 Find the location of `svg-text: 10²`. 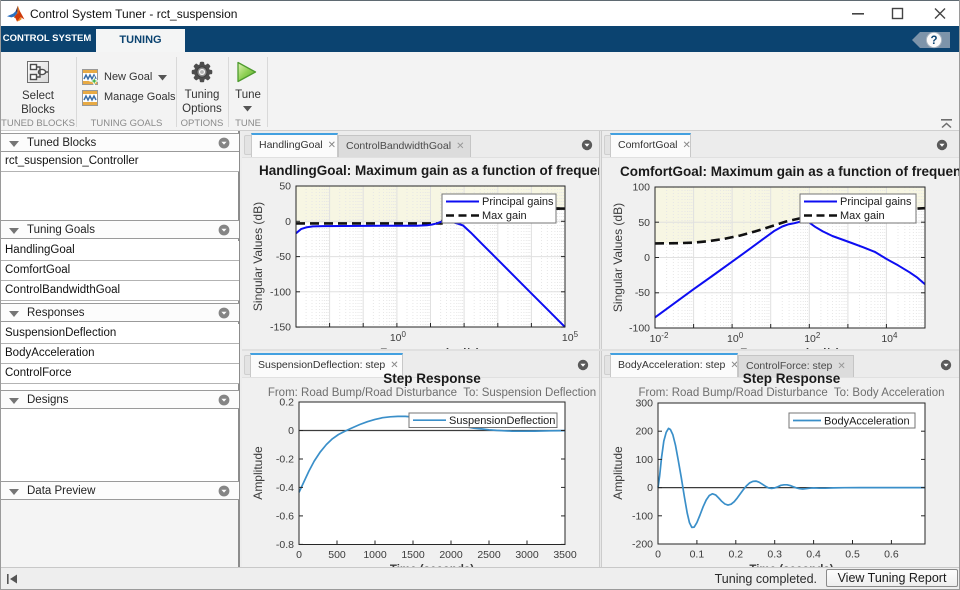

svg-text: 10² is located at coordinates (812, 338).